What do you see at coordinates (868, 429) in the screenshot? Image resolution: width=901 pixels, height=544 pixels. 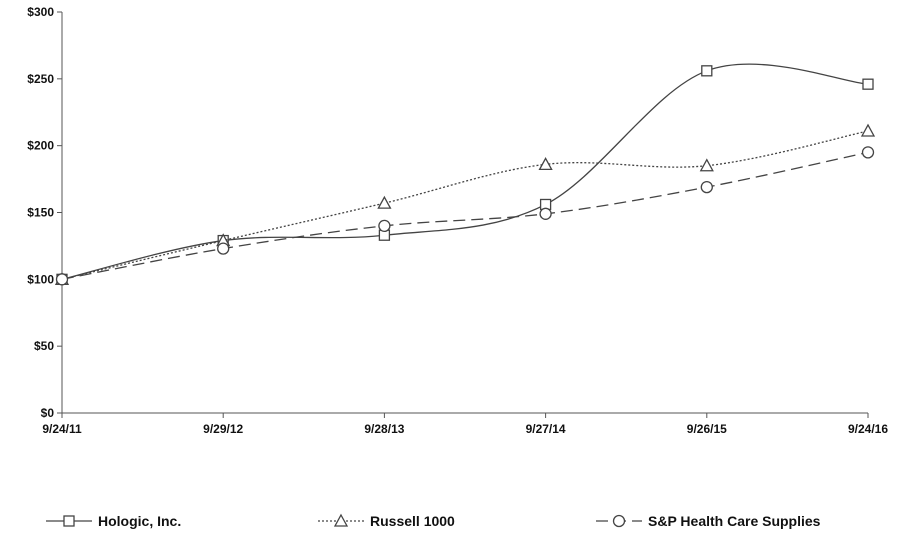 I see `x-tick-label: 9/24/16` at bounding box center [868, 429].